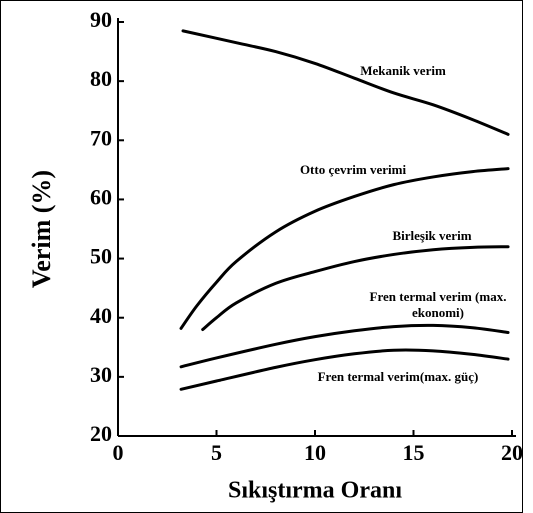 This screenshot has width=533, height=513. What do you see at coordinates (216, 452) in the screenshot?
I see `x-tick-label: 5` at bounding box center [216, 452].